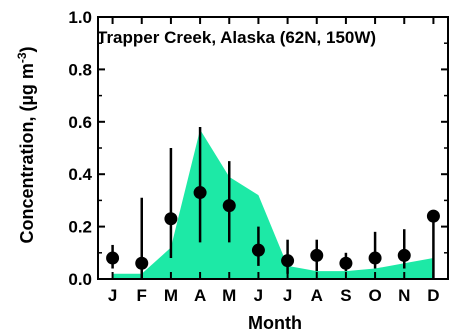  I want to click on chart-title: Trapper Creek, Alaska (62N, 150W), so click(236, 37).